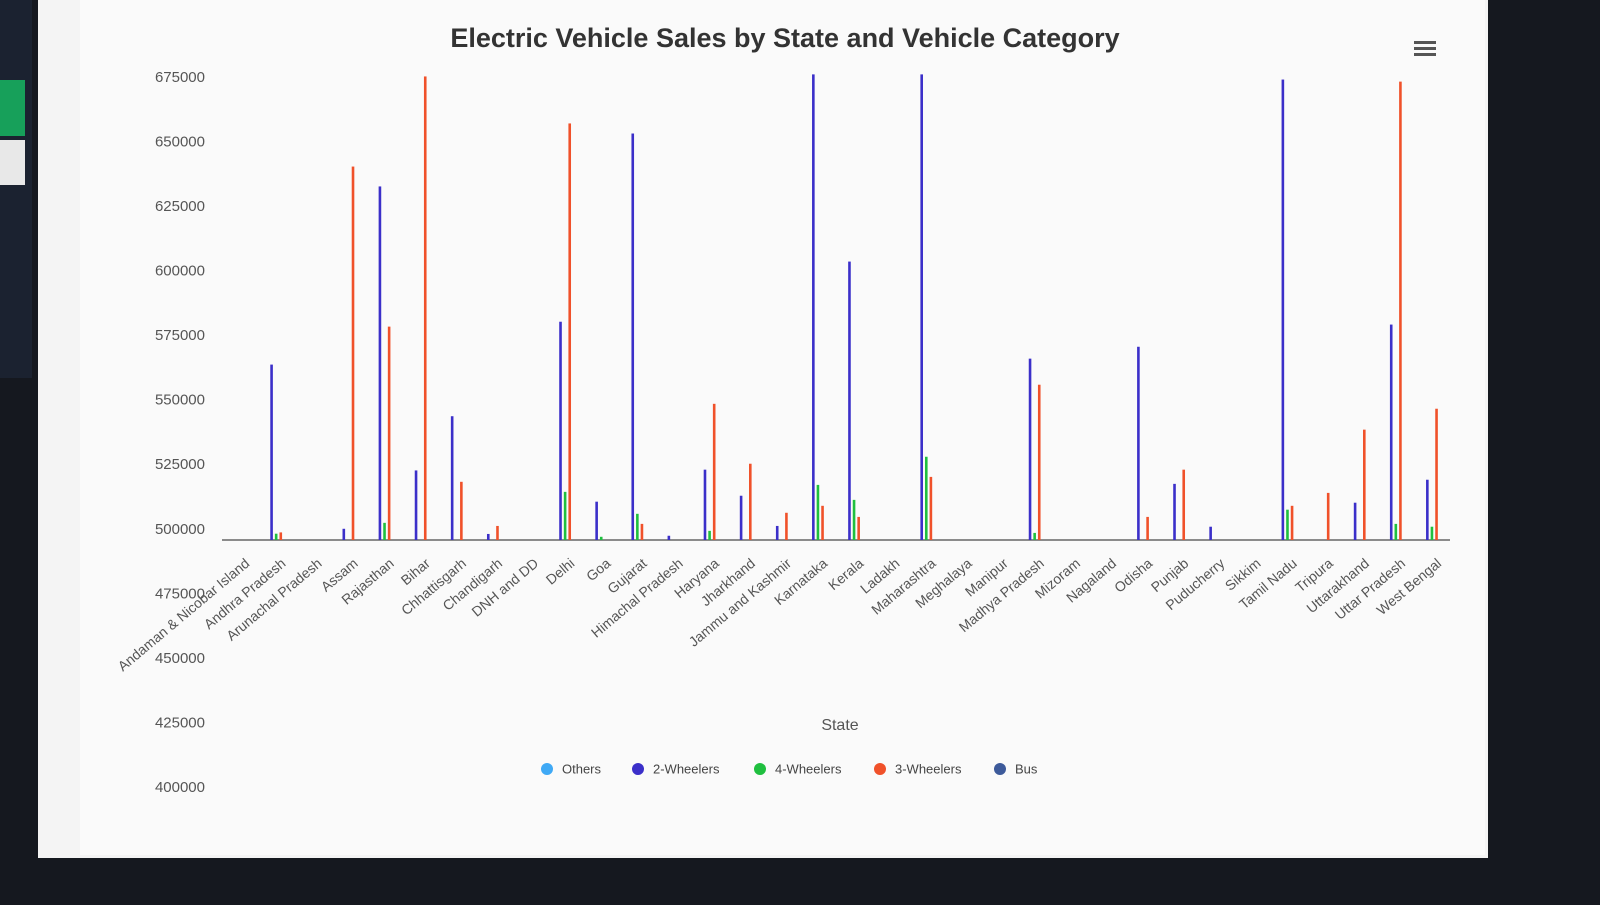 The width and height of the screenshot is (1600, 905). What do you see at coordinates (582, 768) in the screenshot?
I see `legend-label: Others` at bounding box center [582, 768].